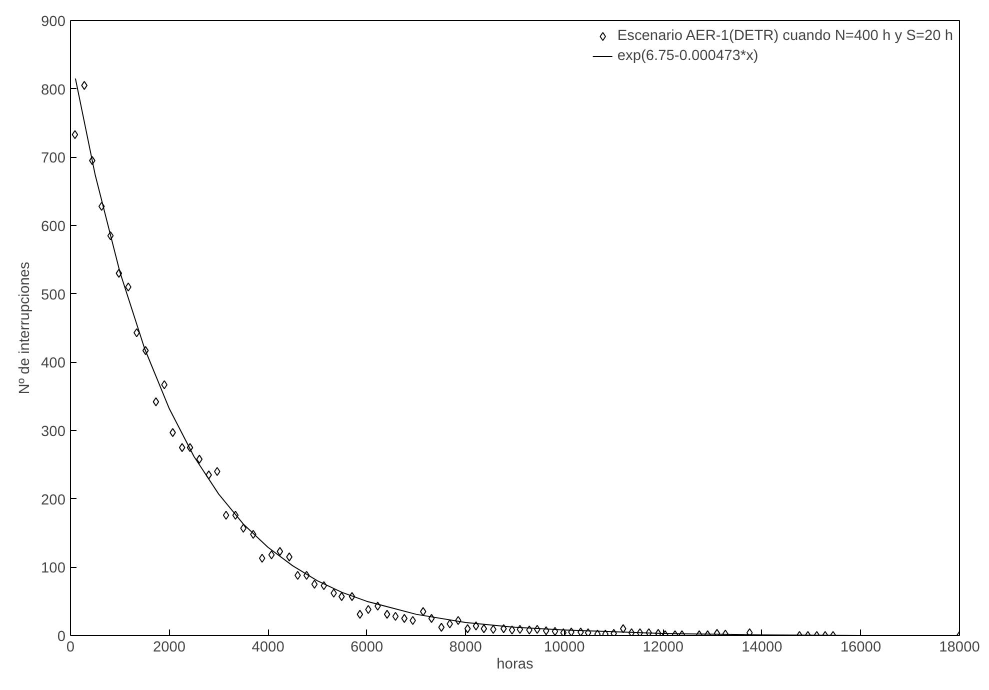  What do you see at coordinates (268, 648) in the screenshot?
I see `x-tick-label: 4000` at bounding box center [268, 648].